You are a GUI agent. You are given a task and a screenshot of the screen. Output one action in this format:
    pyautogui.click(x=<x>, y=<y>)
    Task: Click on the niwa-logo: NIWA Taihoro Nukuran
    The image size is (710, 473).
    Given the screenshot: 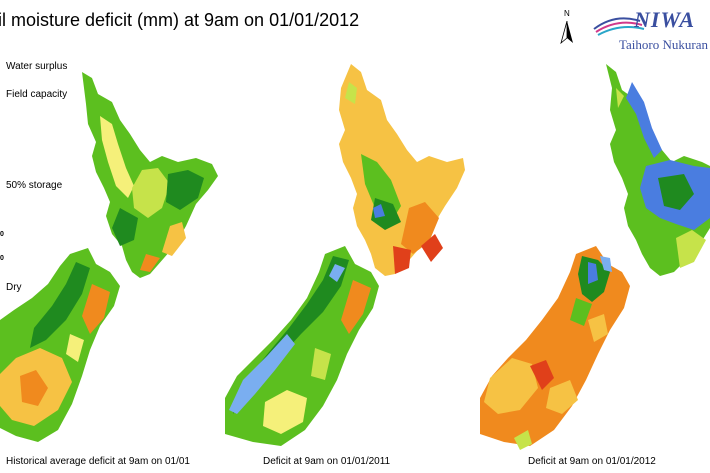 What is the action you would take?
    pyautogui.click(x=650, y=30)
    